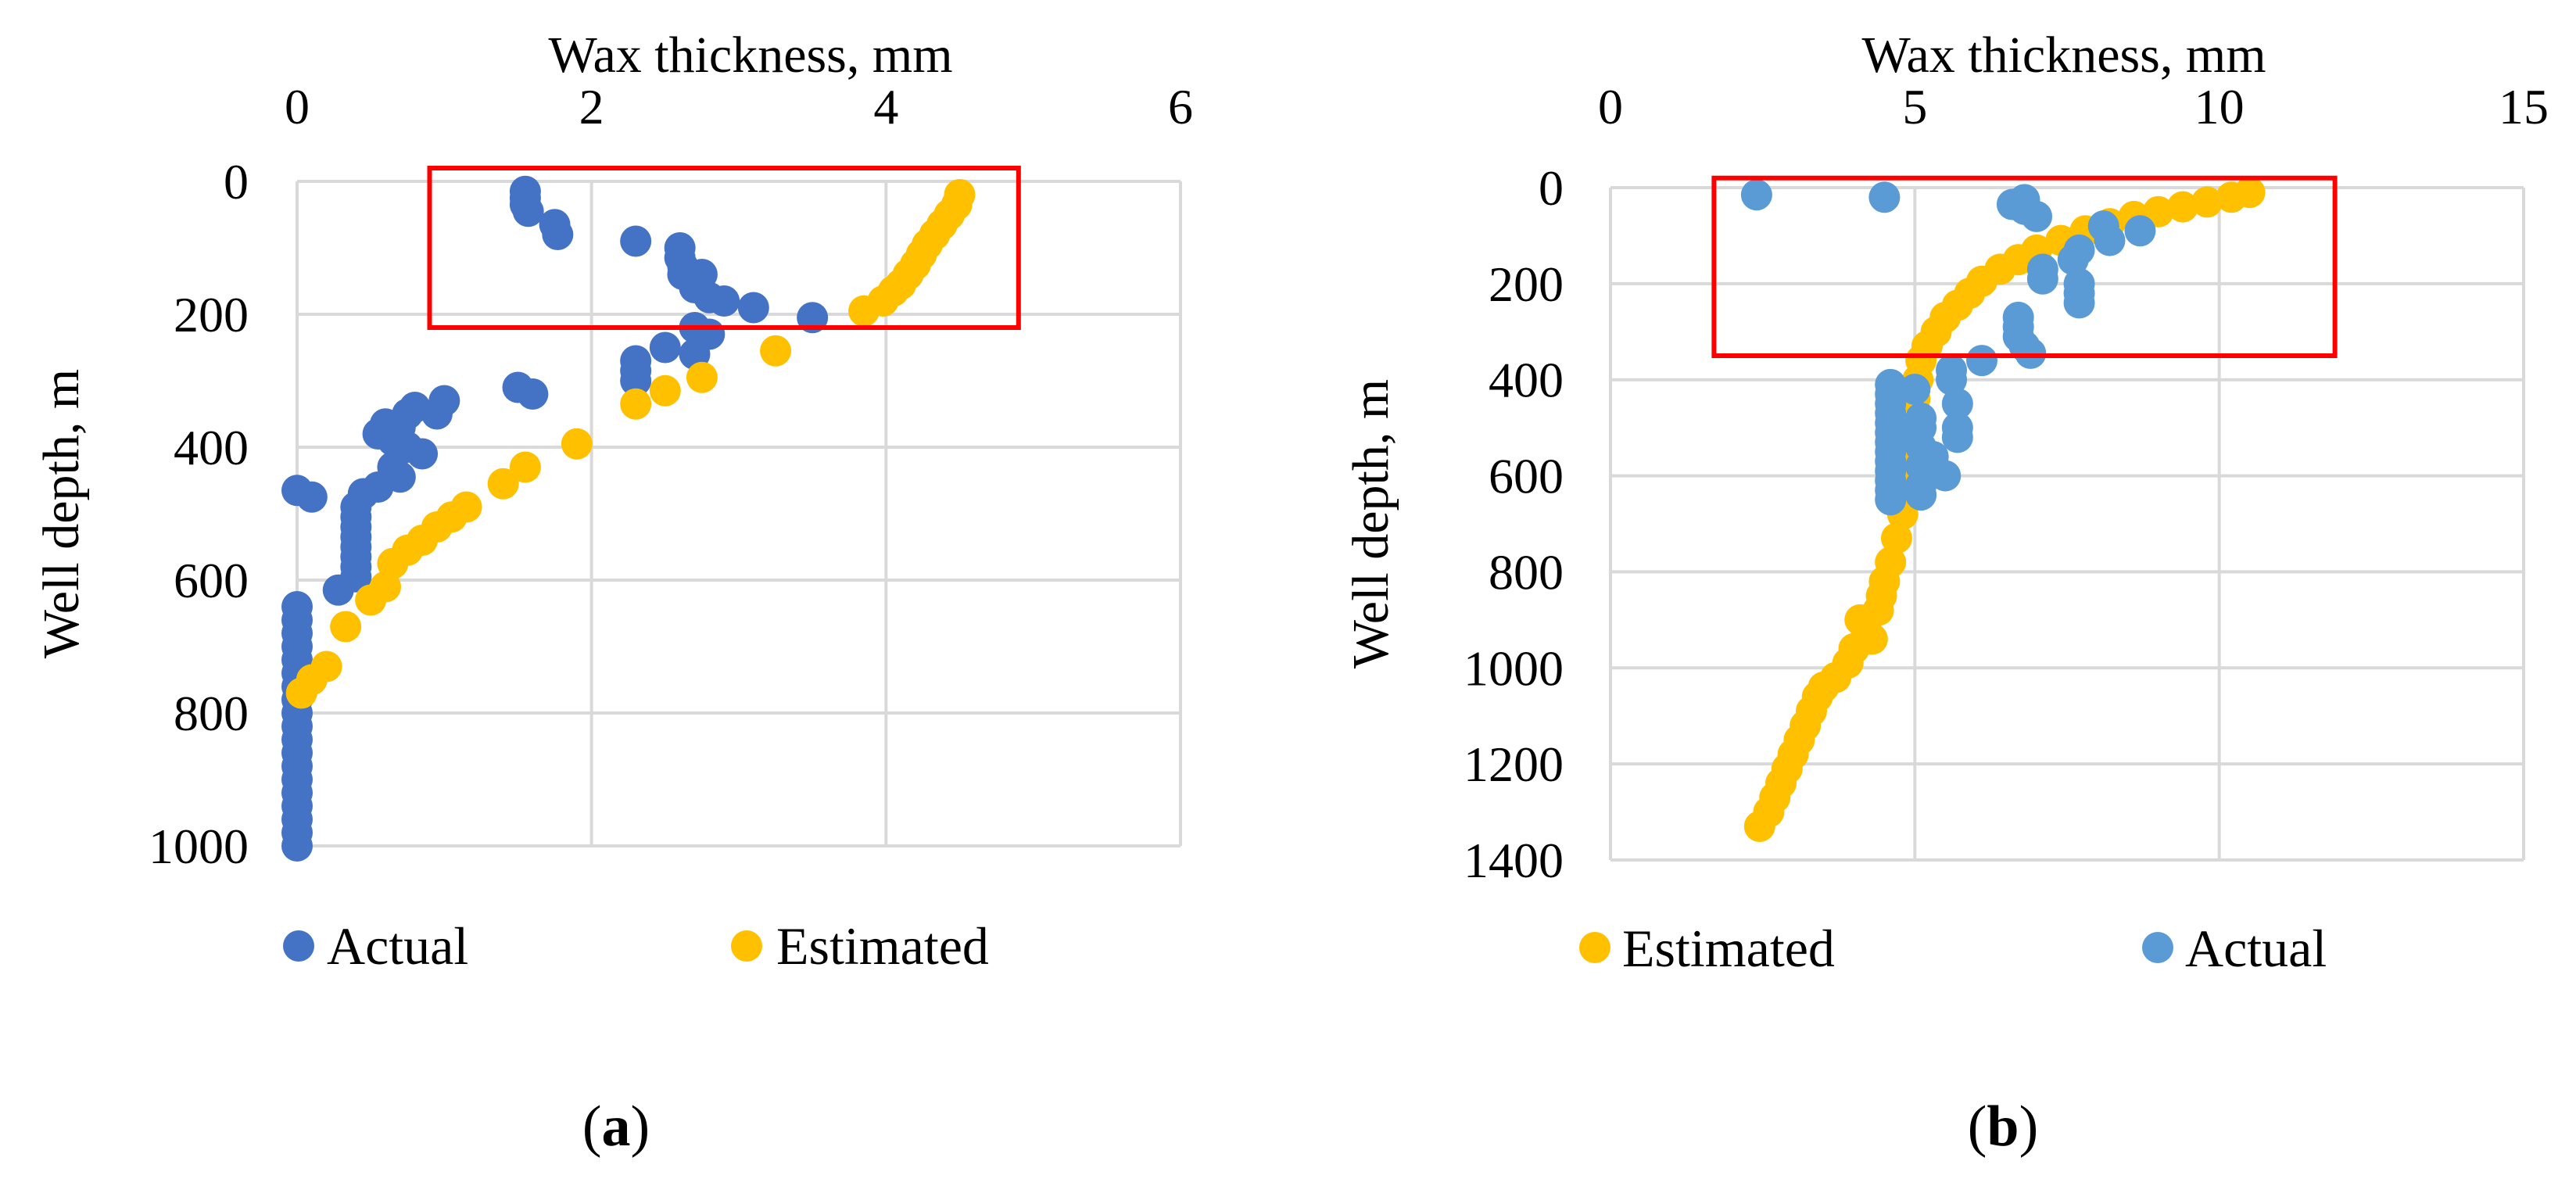  Describe the element at coordinates (1610, 106) in the screenshot. I see `x-tick-label-b-0: 0` at that location.